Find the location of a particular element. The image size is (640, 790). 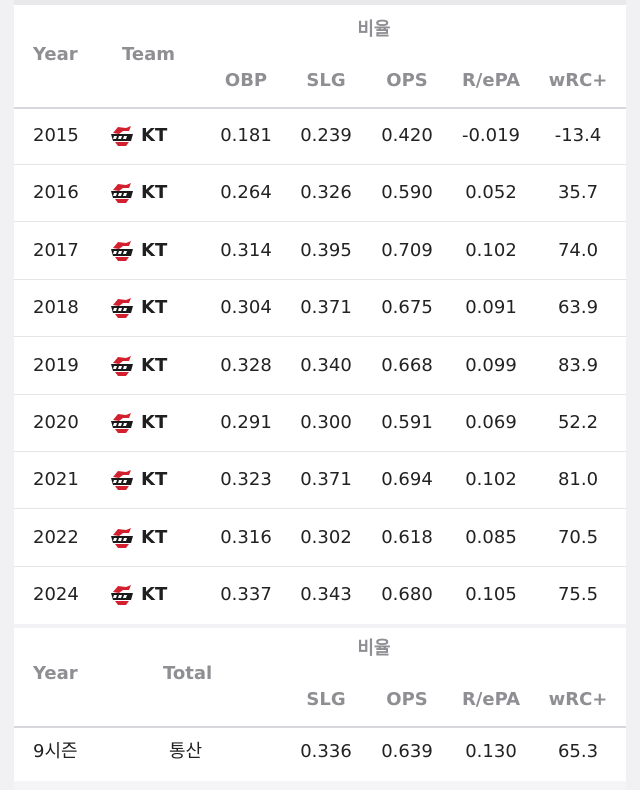

row-wrc: 75.5 is located at coordinates (578, 594).